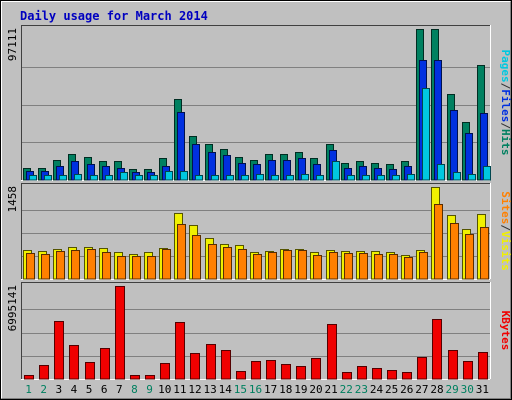  I want to click on legend-entry: Files, so click(505, 105).